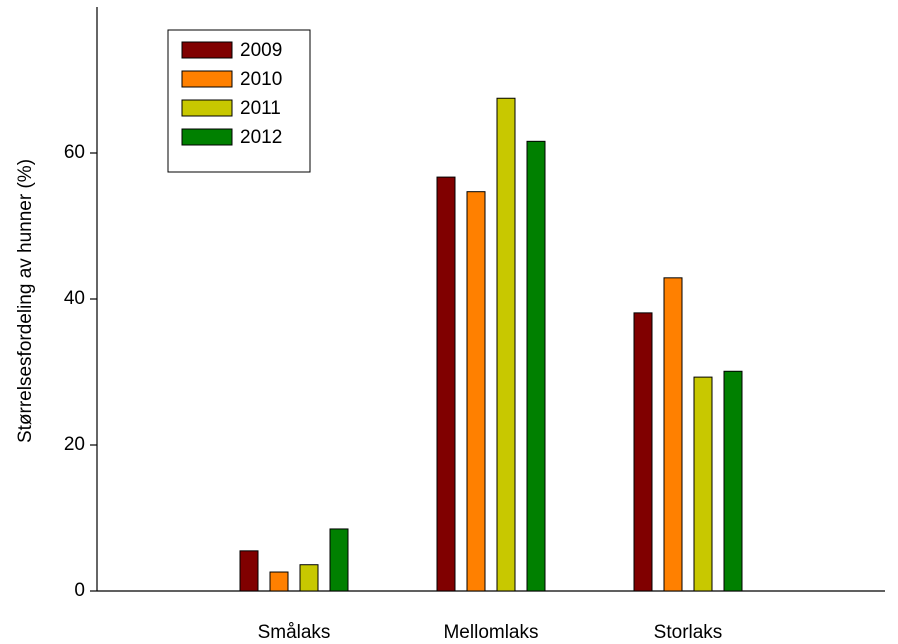 Image resolution: width=898 pixels, height=644 pixels. Describe the element at coordinates (74, 298) in the screenshot. I see `y-tick-label: 40` at that location.